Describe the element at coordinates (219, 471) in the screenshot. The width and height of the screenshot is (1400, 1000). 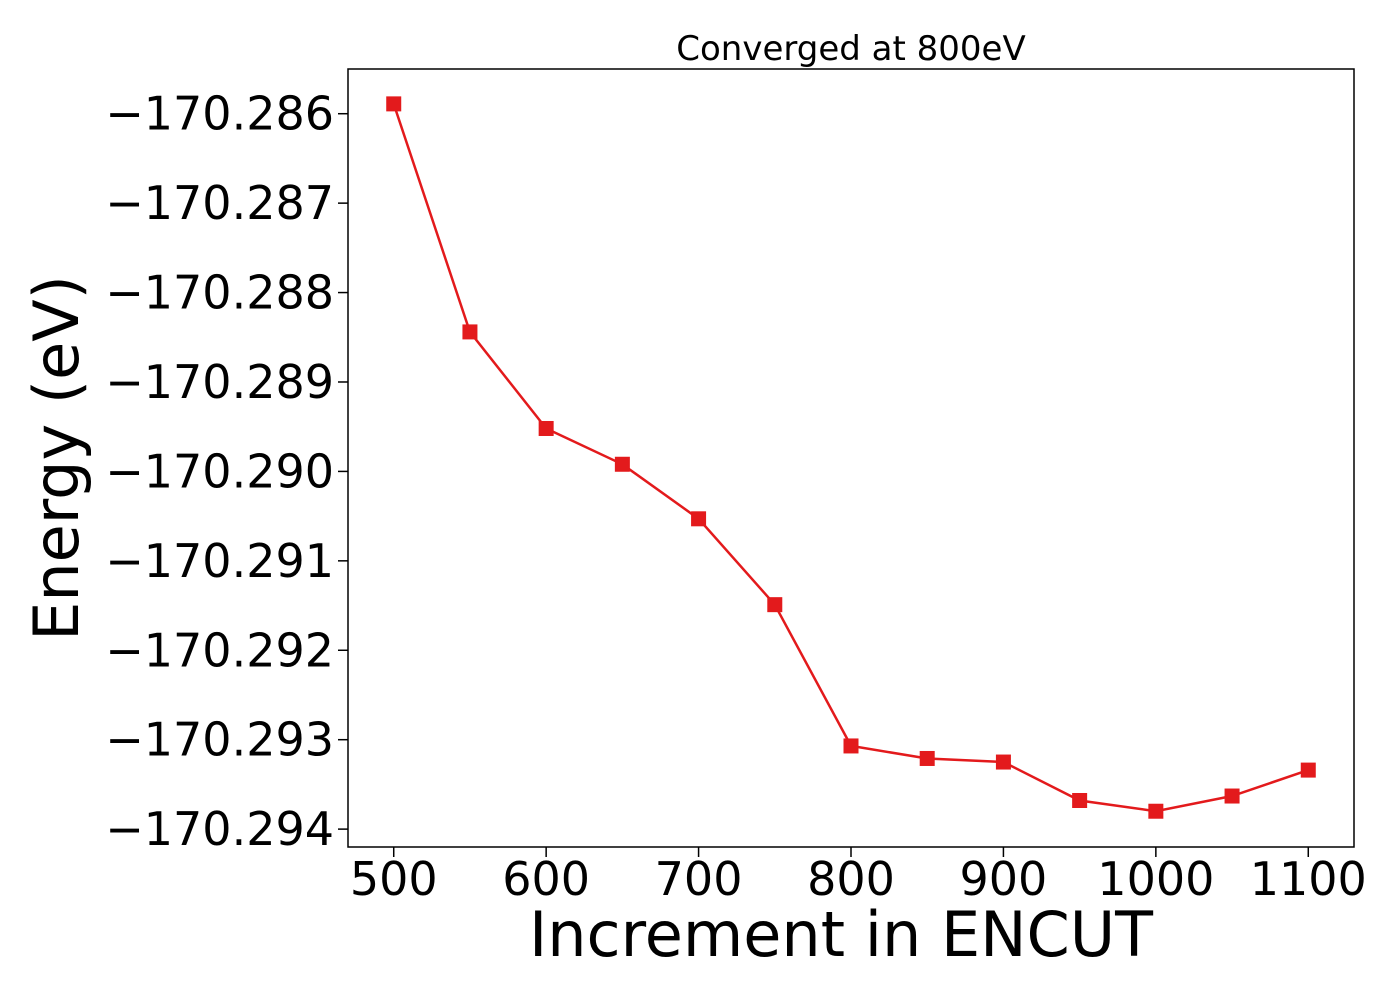
I see `y-tick-label: −170.290` at that location.